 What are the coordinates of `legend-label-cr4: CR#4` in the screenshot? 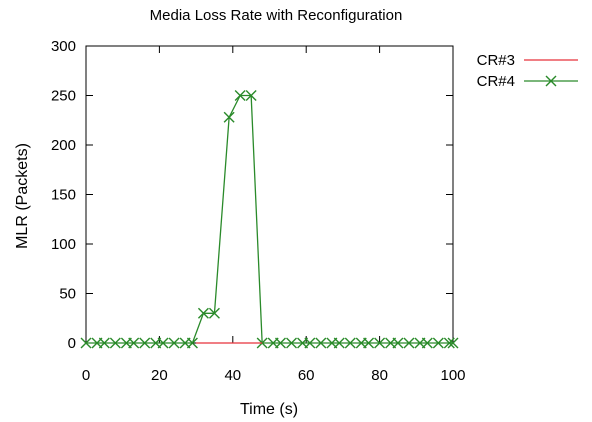 It's located at (496, 81).